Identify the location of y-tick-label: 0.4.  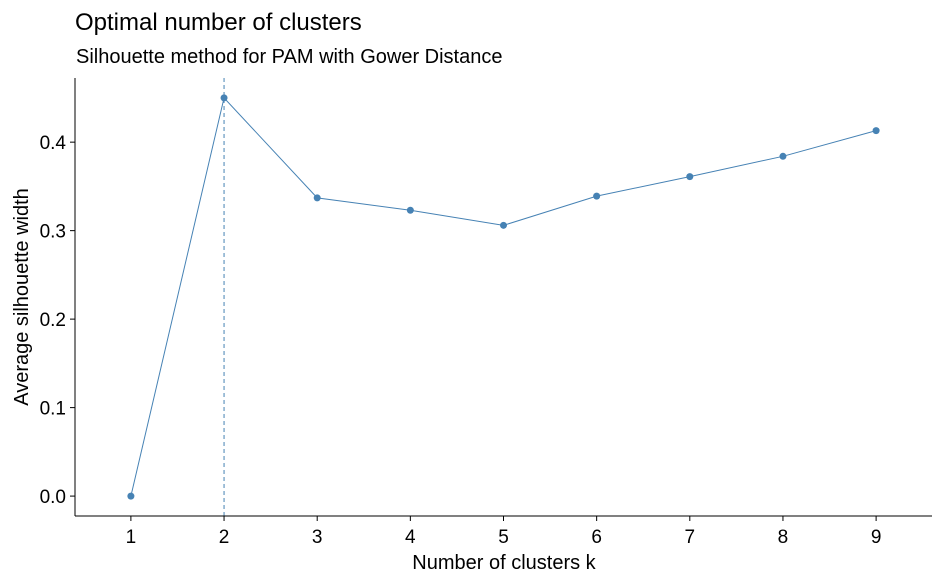
(53, 143).